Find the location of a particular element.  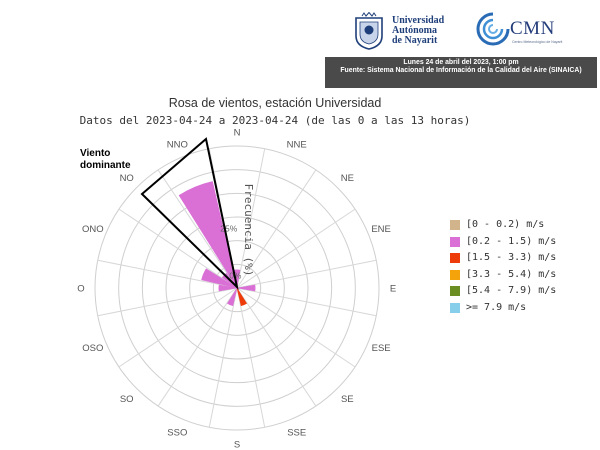

cmn-subtitle: Centro Meteorológico de Nayarit is located at coordinates (537, 42).